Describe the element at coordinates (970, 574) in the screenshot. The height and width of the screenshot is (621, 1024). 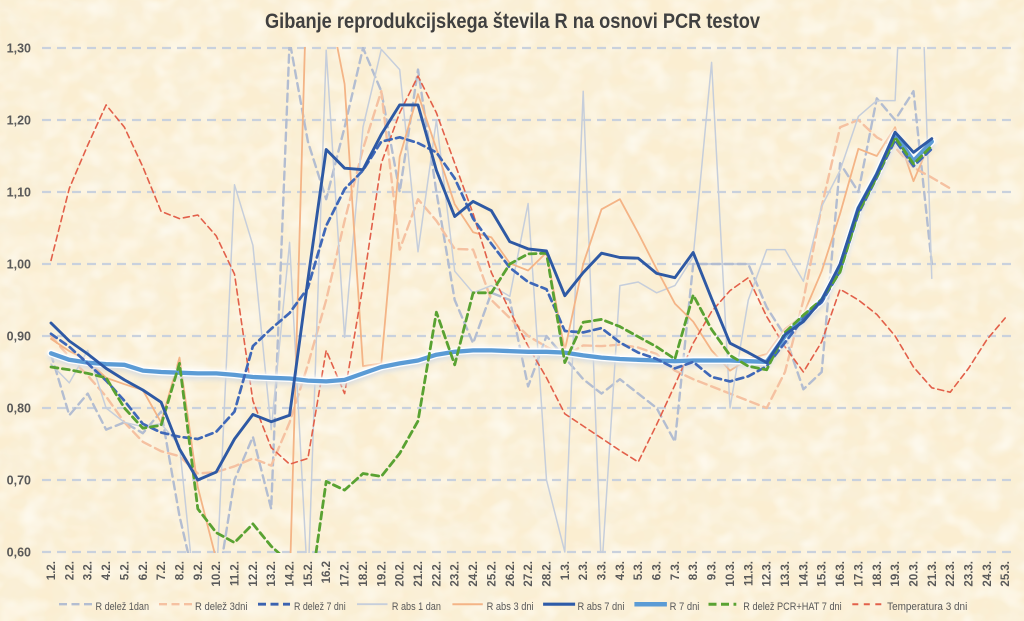
I see `svg-text: 23.3.` at that location.